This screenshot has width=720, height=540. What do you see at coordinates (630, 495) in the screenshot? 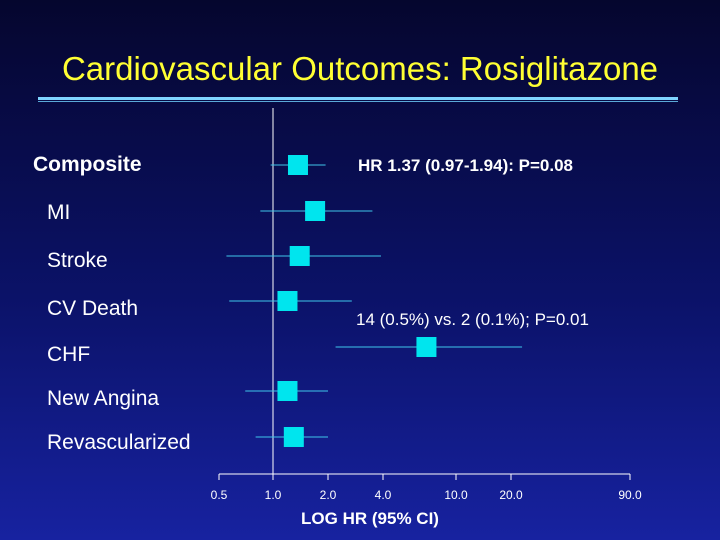
I see `x-tick-label: 90.0` at bounding box center [630, 495].